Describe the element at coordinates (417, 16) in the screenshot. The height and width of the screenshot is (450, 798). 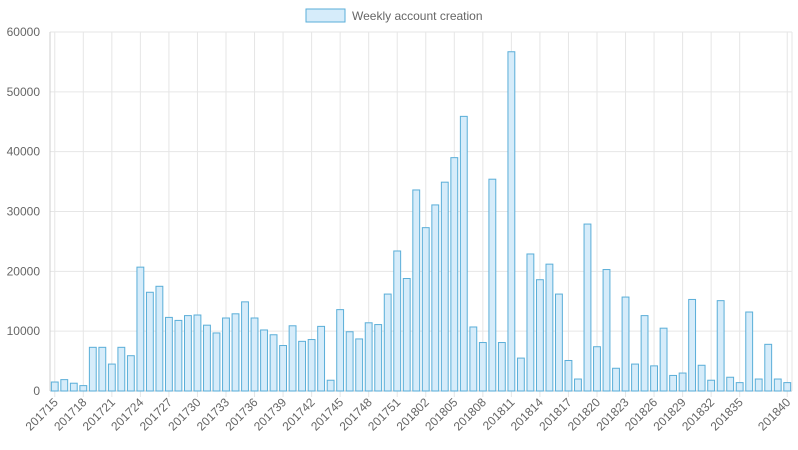
I see `legend-label: Weekly account creation` at that location.